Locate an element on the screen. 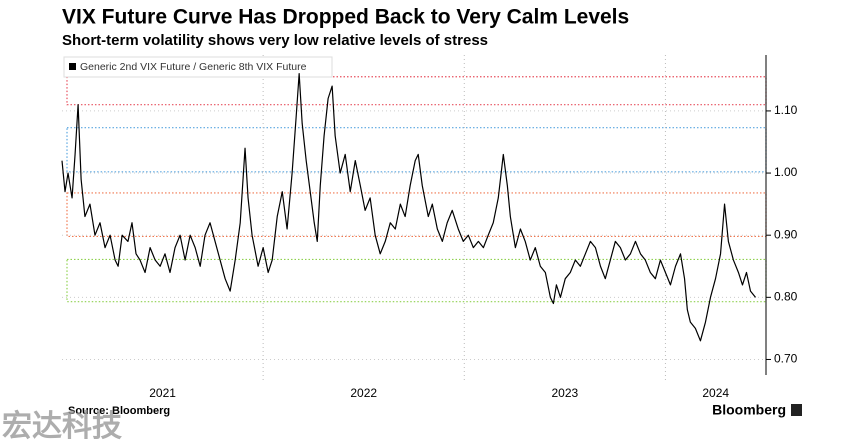 This screenshot has height=446, width=856. x-tick-label: 2022 is located at coordinates (363, 393).